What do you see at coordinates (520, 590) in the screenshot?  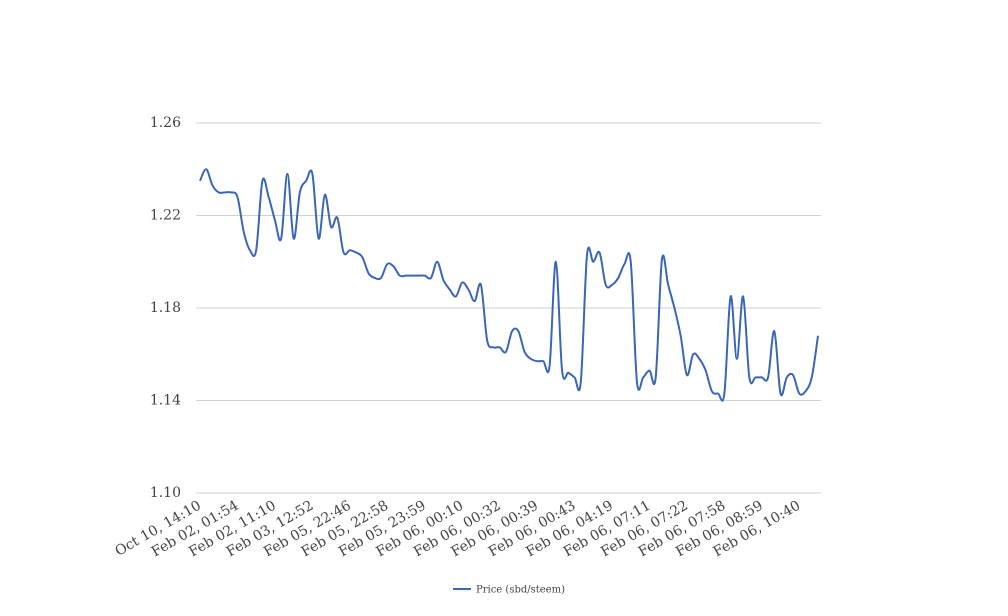 I see `legend-label: Price (sbd/steem)` at bounding box center [520, 590].